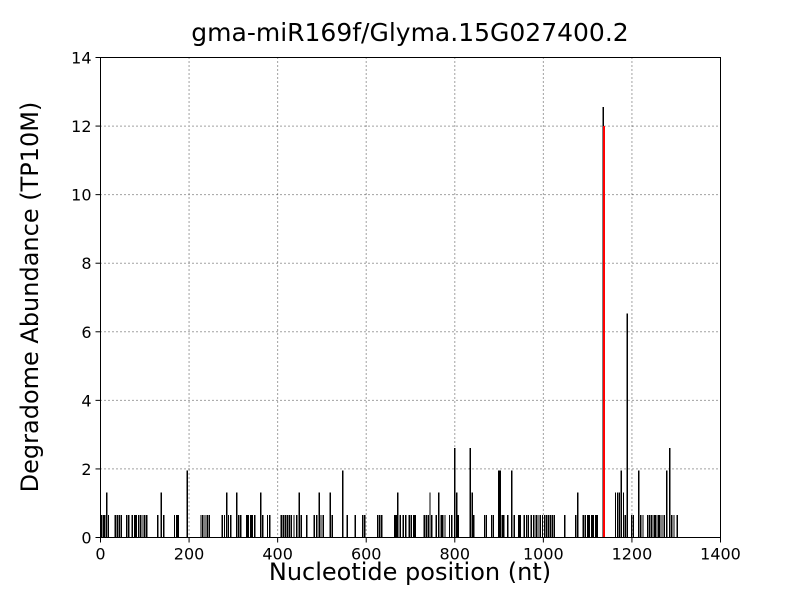 This screenshot has width=800, height=600. Describe the element at coordinates (81, 126) in the screenshot. I see `y-tick-label: 12` at that location.